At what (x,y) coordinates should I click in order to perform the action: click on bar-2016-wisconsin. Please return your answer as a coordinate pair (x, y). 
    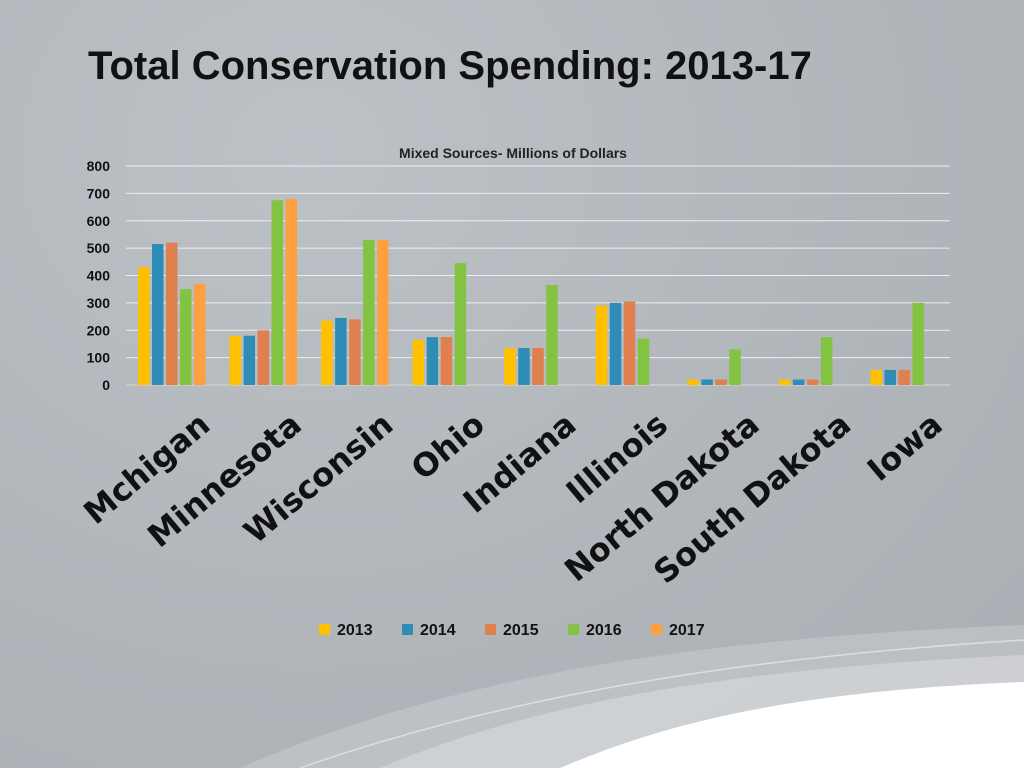
    Looking at the image, I should click on (369, 312).